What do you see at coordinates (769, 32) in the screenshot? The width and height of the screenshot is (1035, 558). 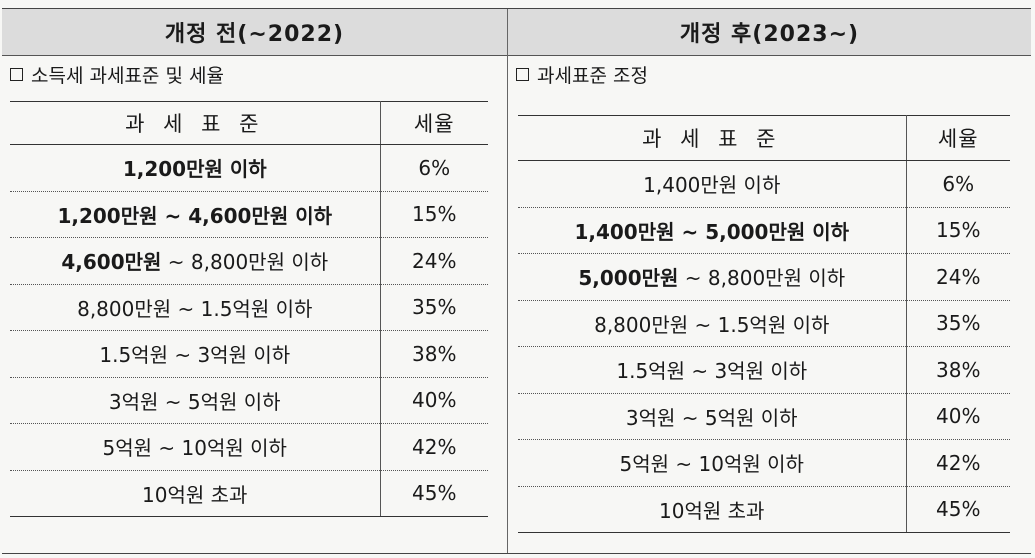 I see `after-header: 개정 후(2023~)` at bounding box center [769, 32].